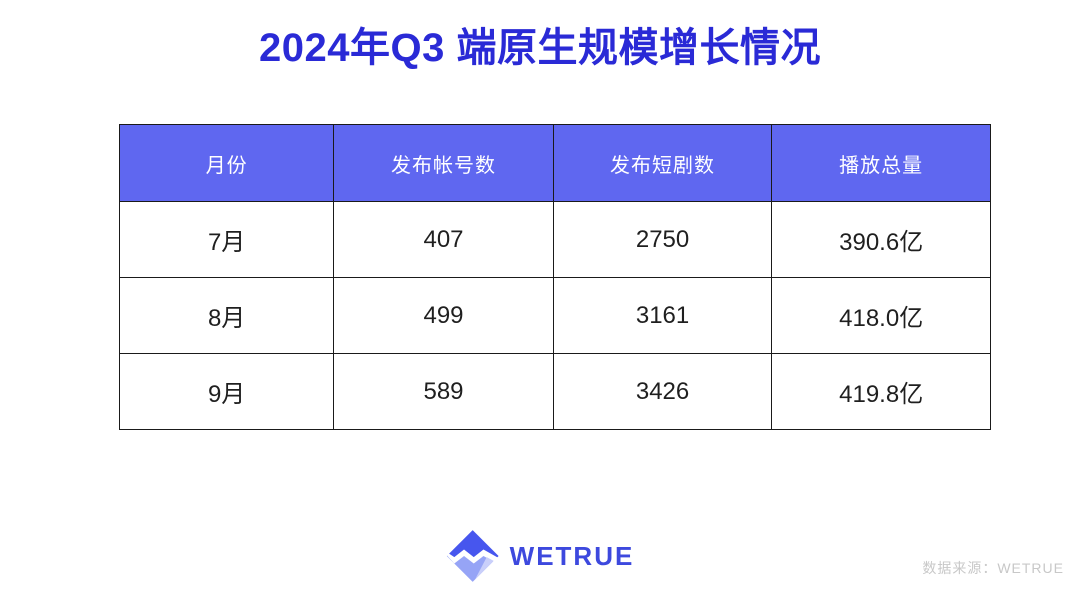 The height and width of the screenshot is (593, 1080). What do you see at coordinates (662, 391) in the screenshot?
I see `cell-dramas: 3426` at bounding box center [662, 391].